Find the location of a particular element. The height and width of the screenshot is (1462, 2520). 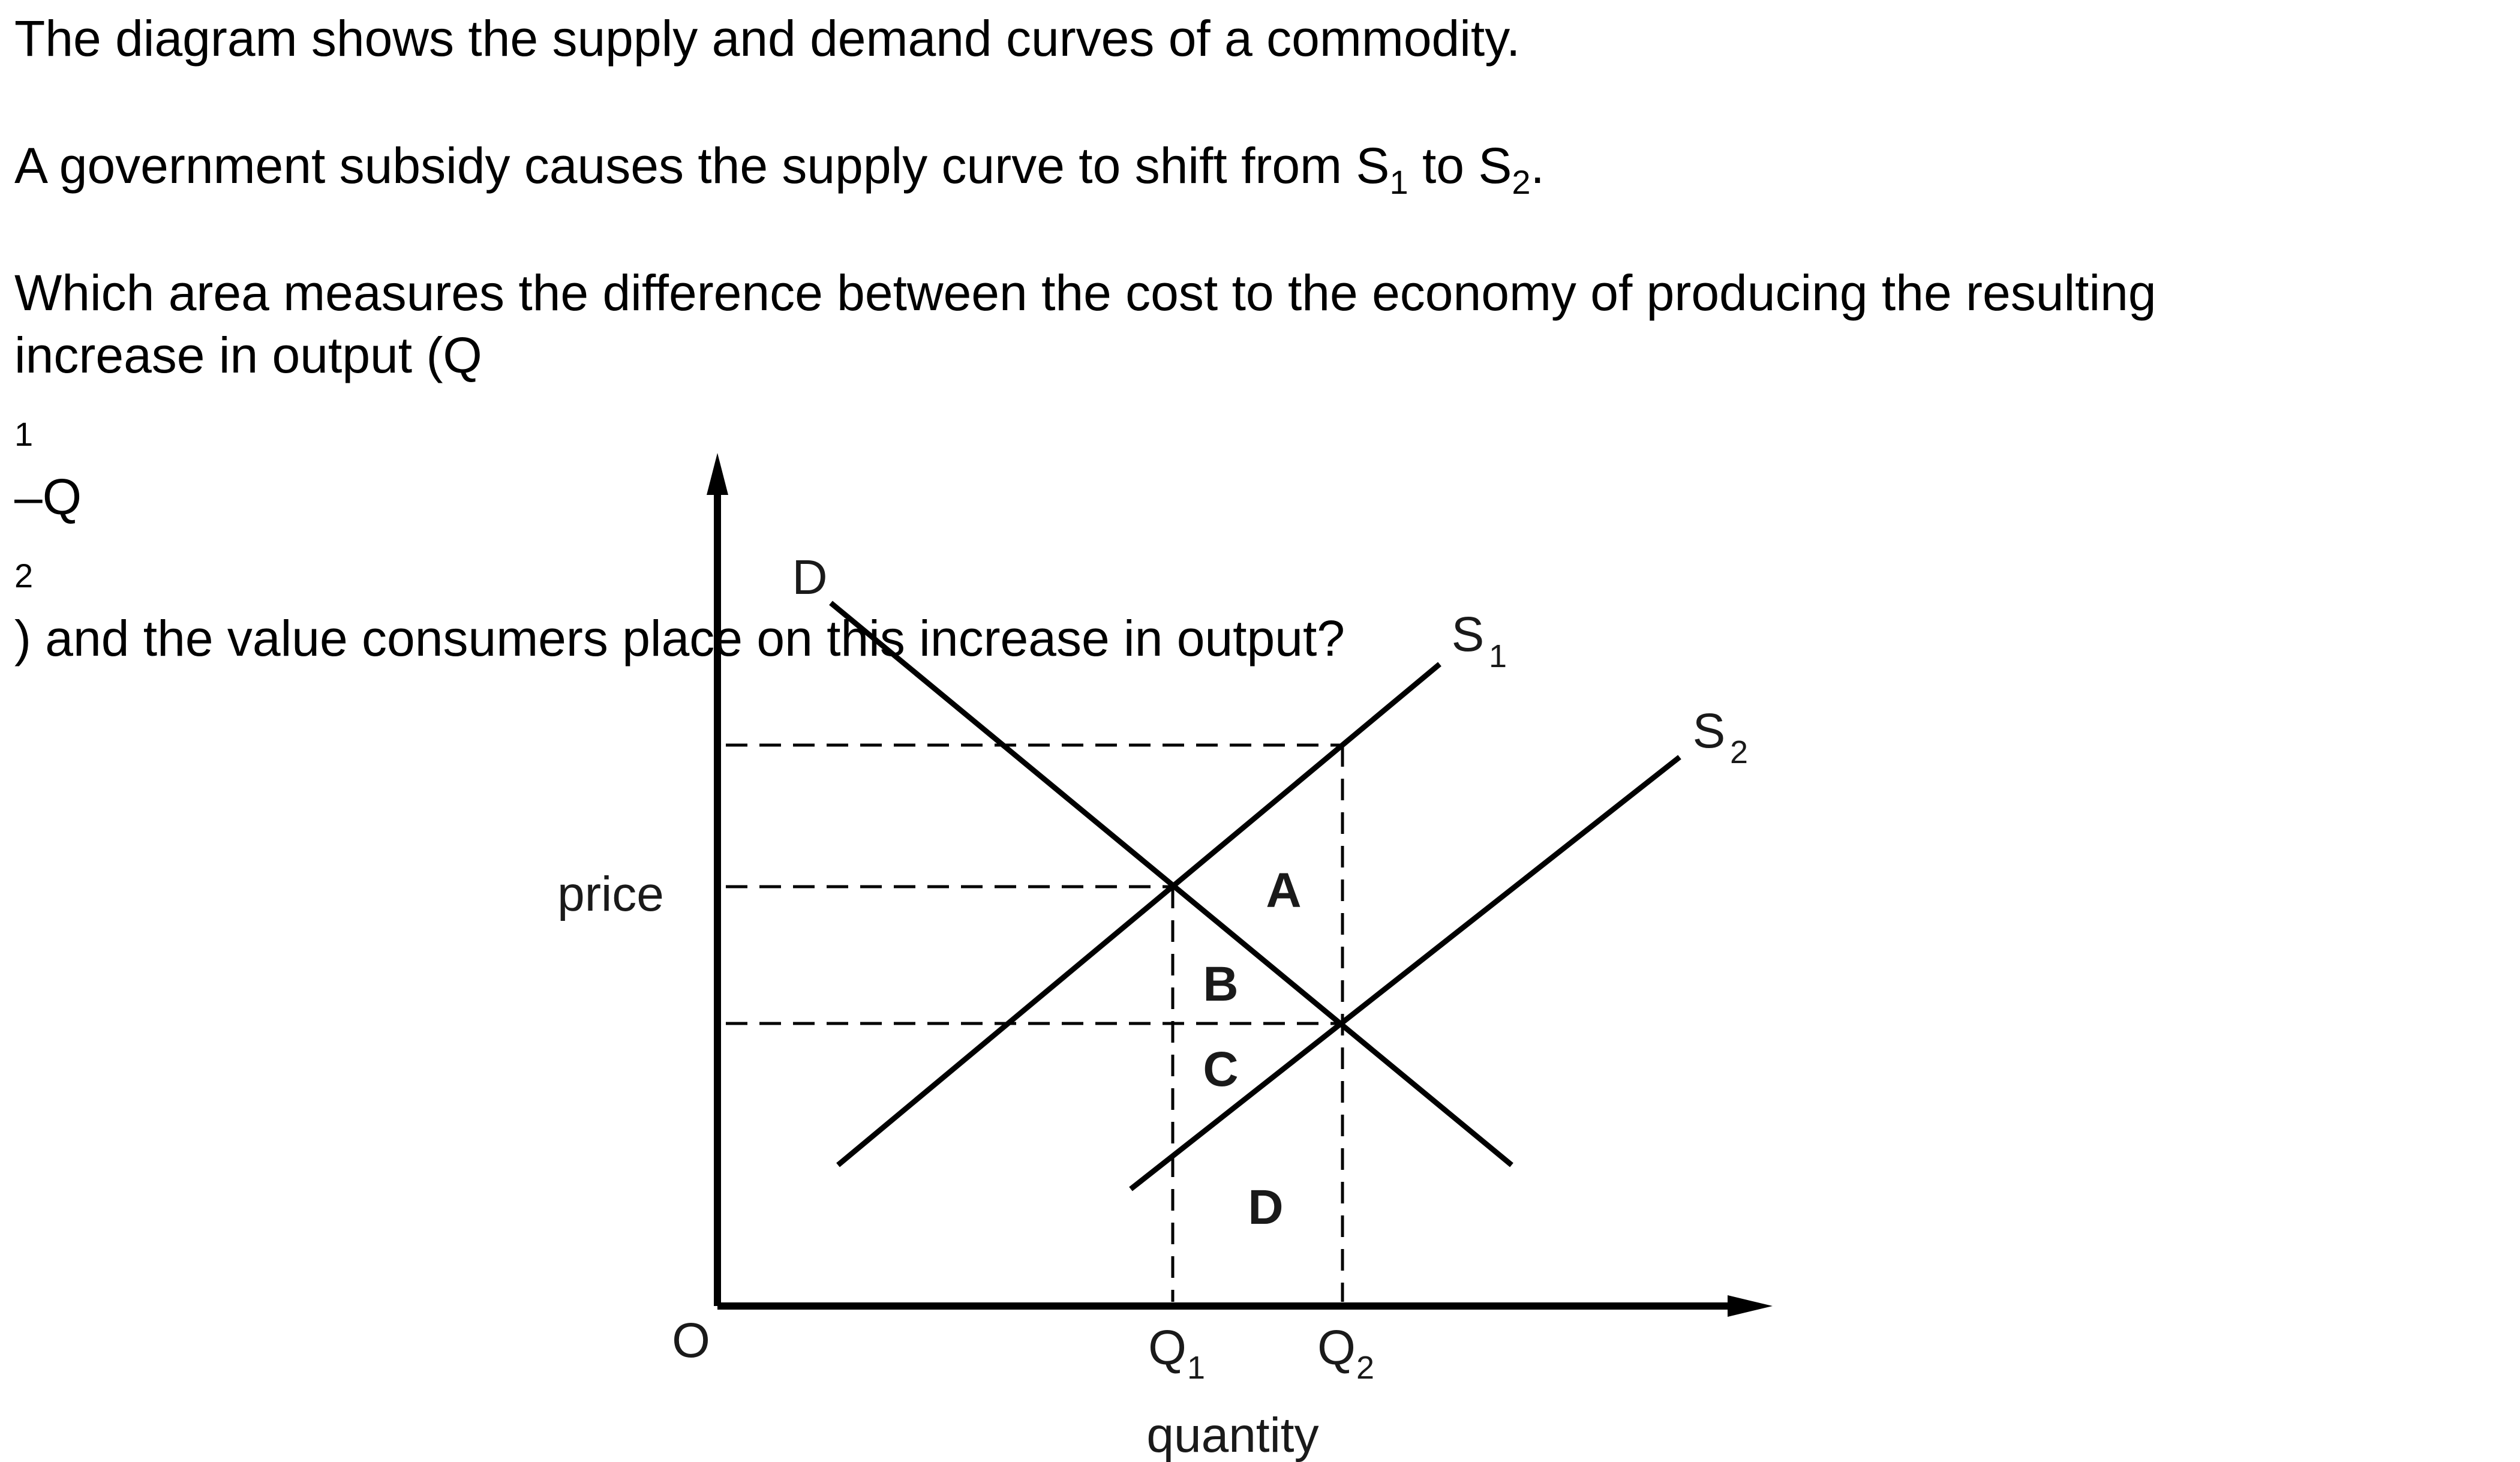

q4-sub-2: 2 is located at coordinates (24, 575).